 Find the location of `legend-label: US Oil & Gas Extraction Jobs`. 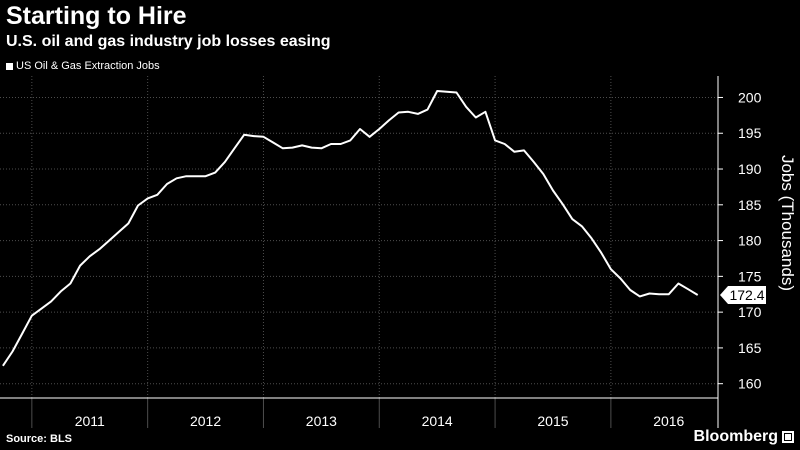

legend-label: US Oil & Gas Extraction Jobs is located at coordinates (88, 66).